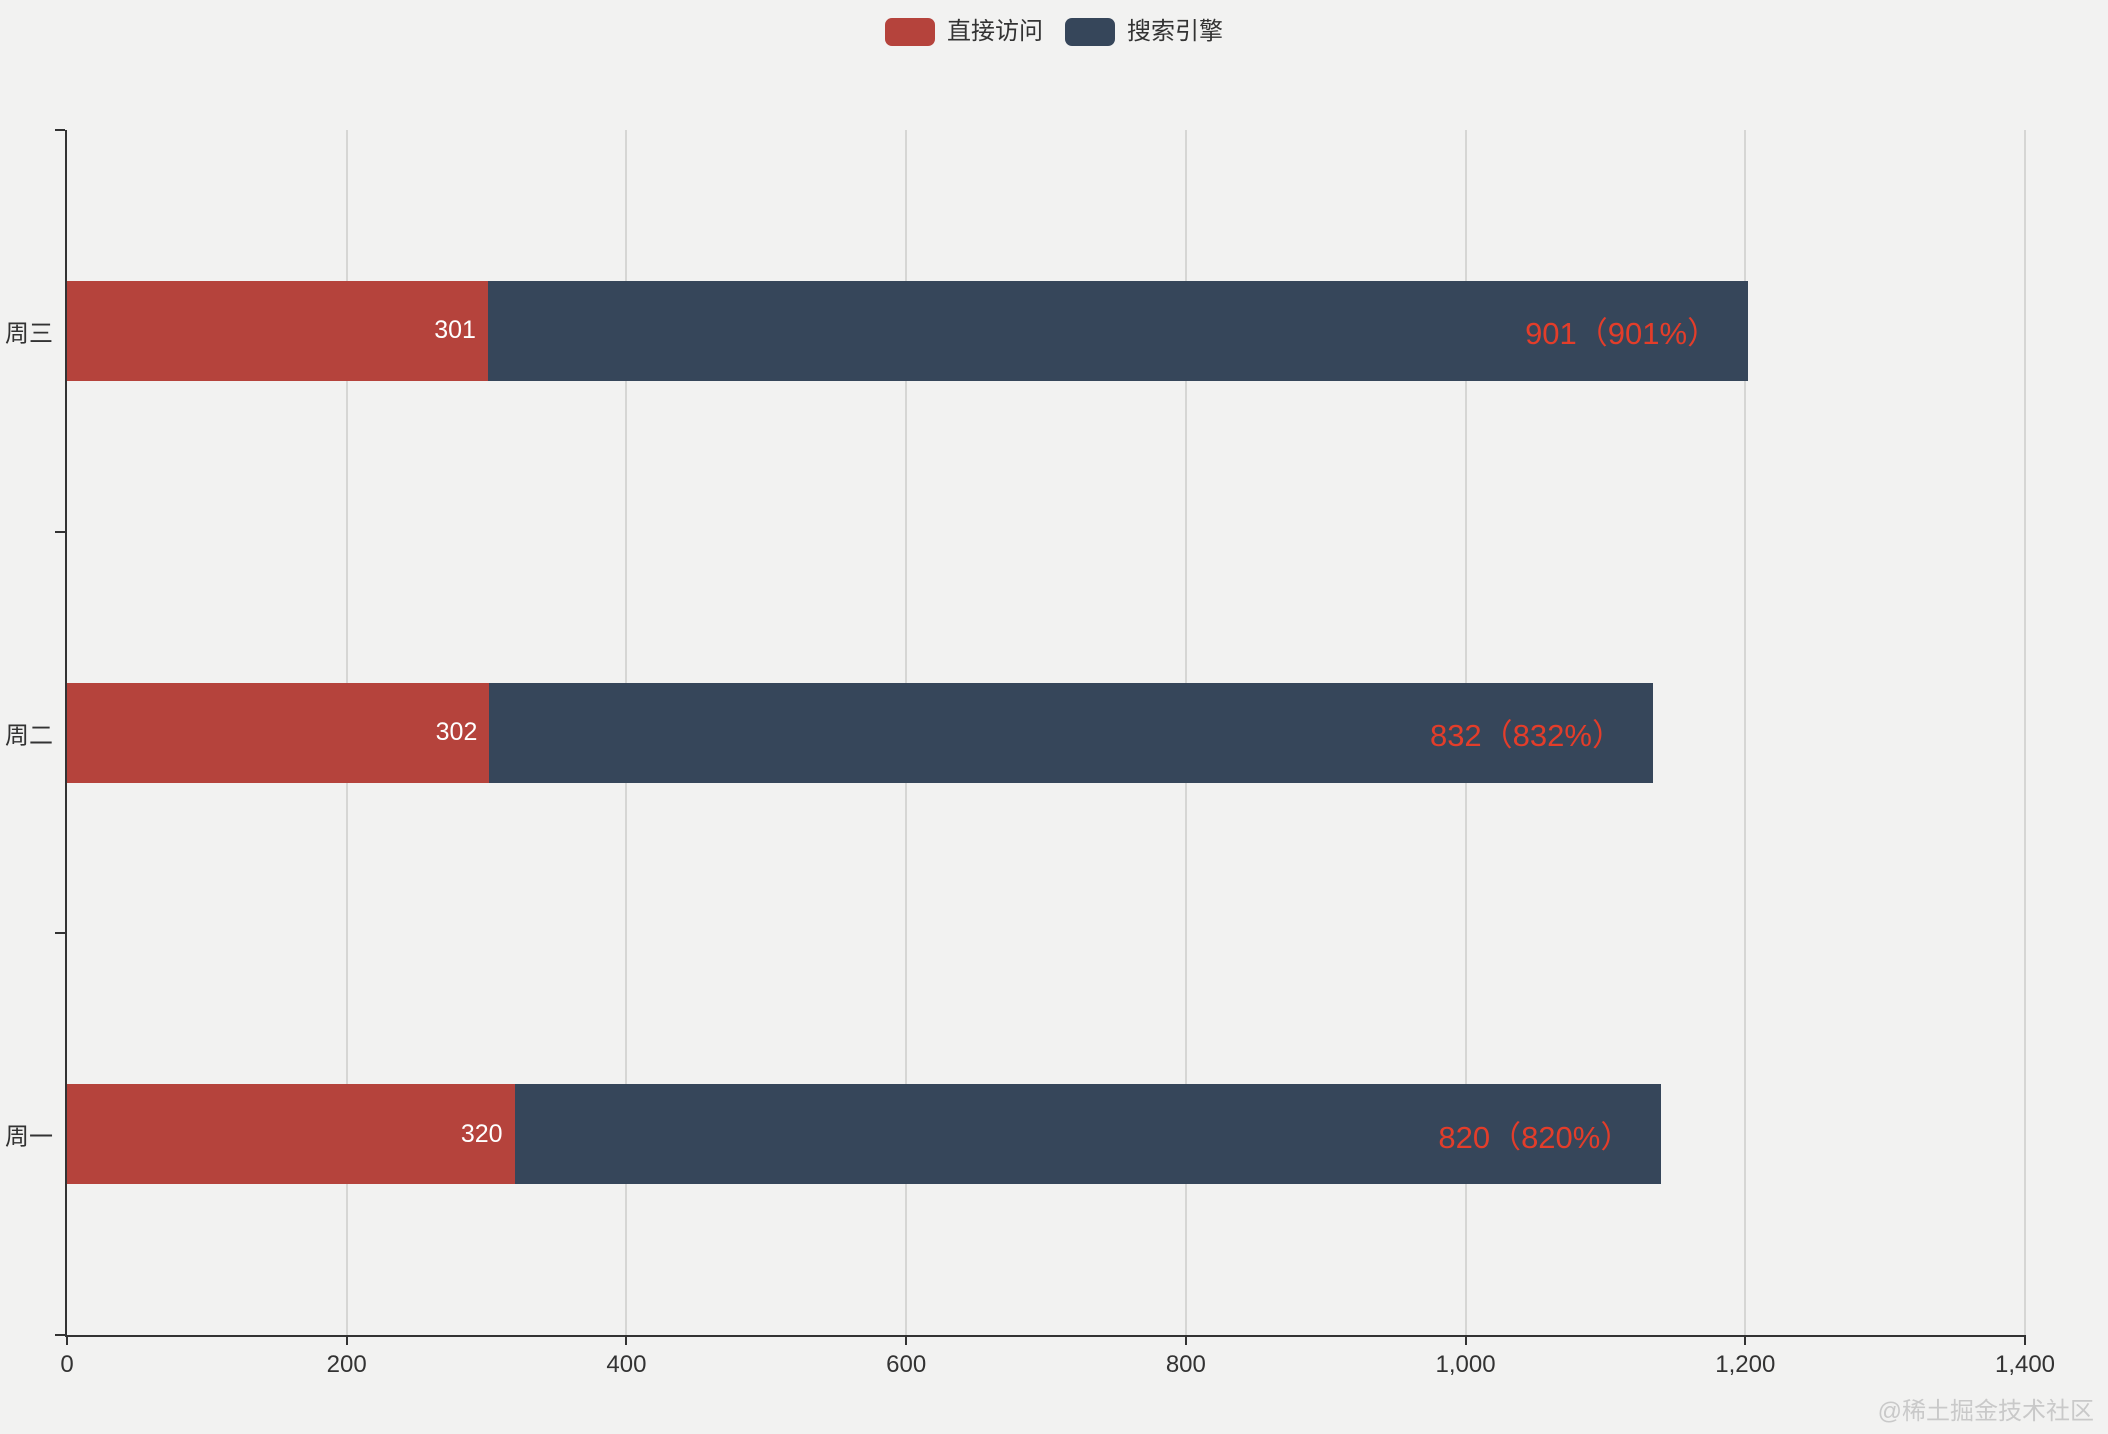  I want to click on x-axis-tick-label: 800, so click(1185, 1364).